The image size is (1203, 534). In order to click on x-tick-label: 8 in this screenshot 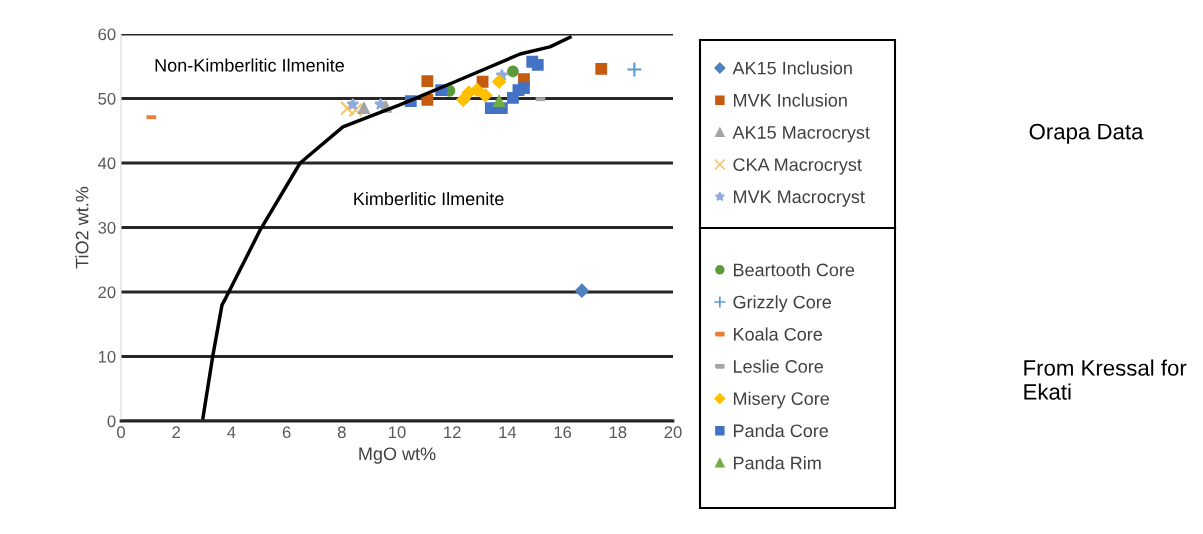, I will do `click(341, 432)`.